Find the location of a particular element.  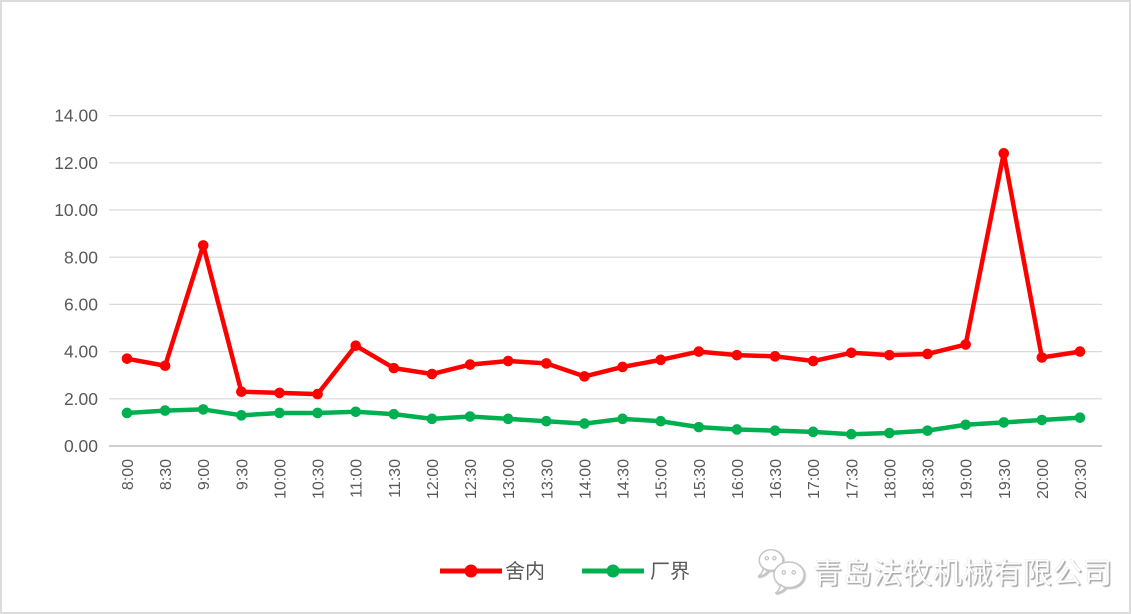

x-tick-label: 11:00 is located at coordinates (357, 478).